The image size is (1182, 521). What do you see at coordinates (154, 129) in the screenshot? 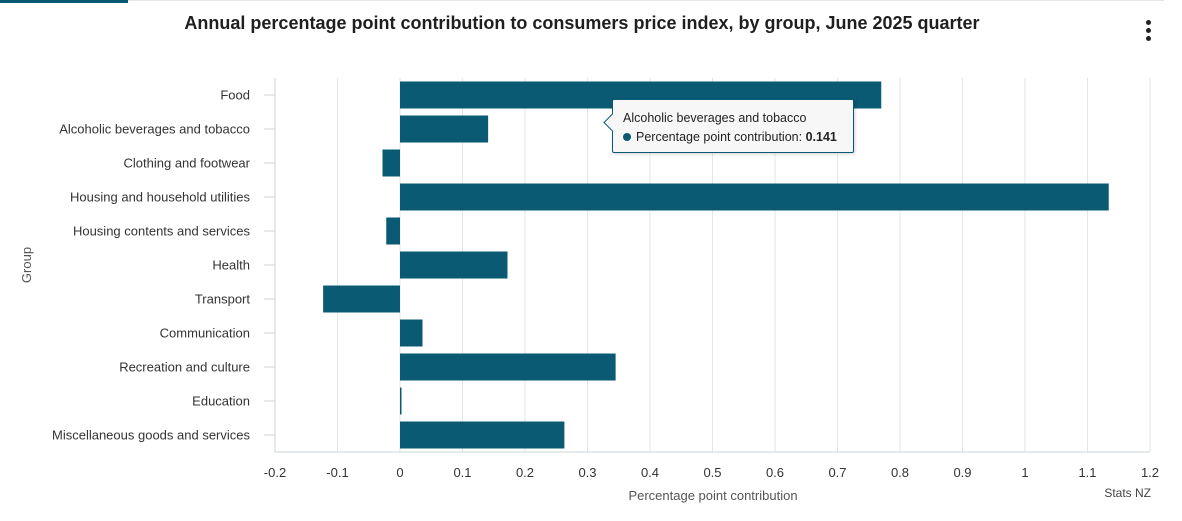
I see `category-label: Alcoholic beverages and tobacco` at bounding box center [154, 129].